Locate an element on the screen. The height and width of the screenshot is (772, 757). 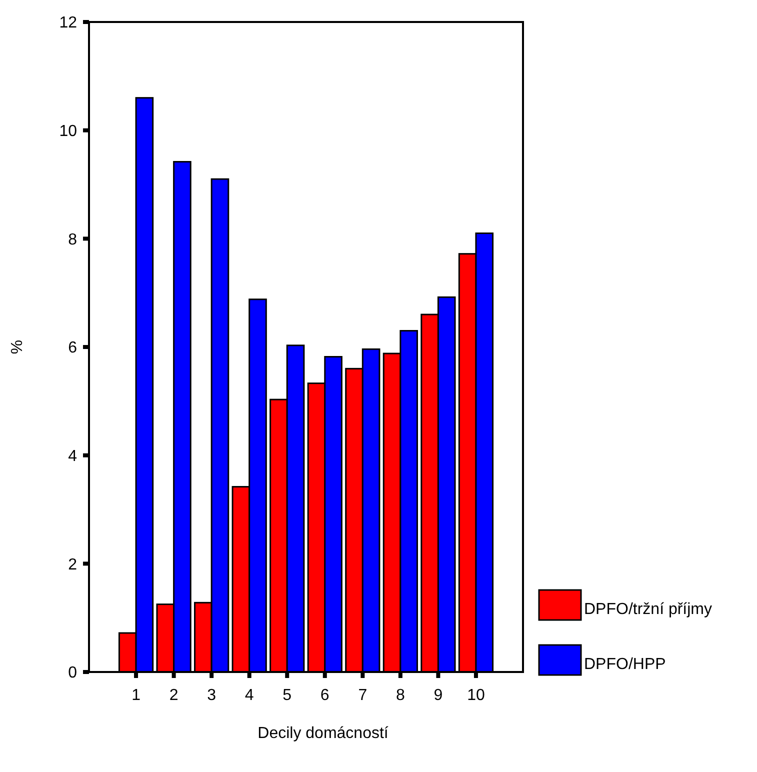
y-tick-label: 0 is located at coordinates (73, 673).